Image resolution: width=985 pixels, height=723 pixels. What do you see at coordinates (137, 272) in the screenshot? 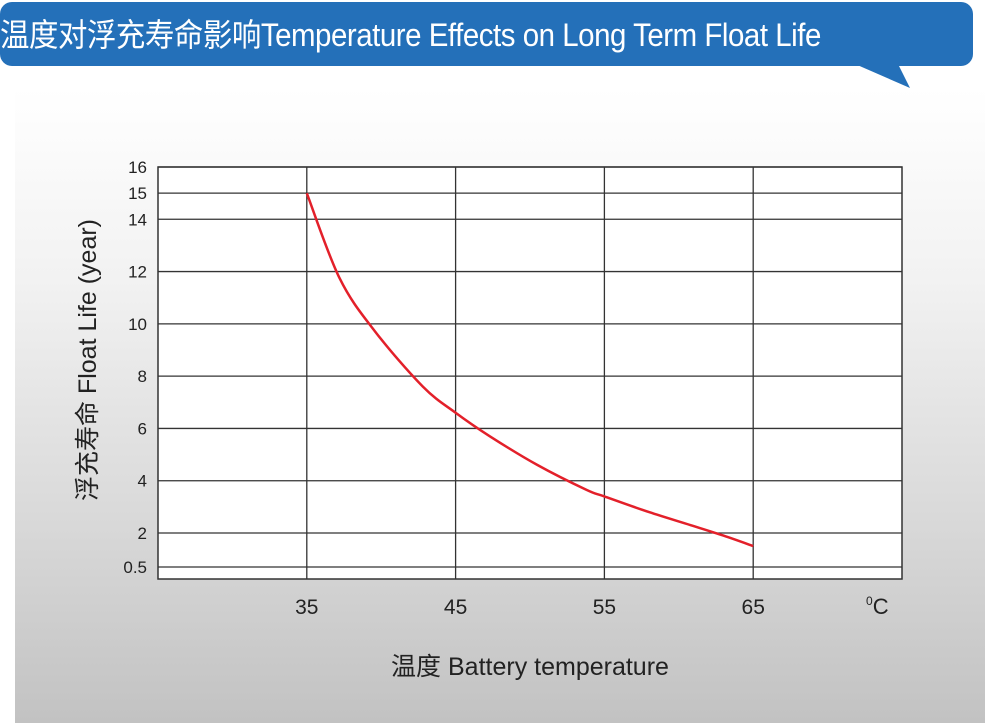
I see `y-tick-label: 12` at bounding box center [137, 272].